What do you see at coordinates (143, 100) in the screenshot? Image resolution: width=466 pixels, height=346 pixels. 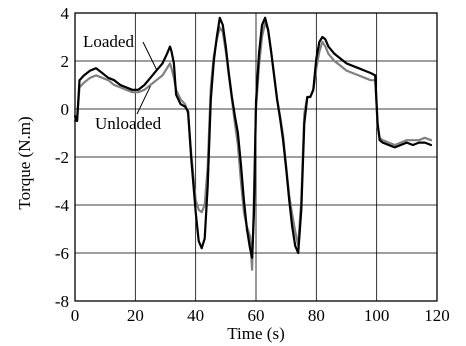 I see `legend-leader-unloaded` at bounding box center [143, 100].